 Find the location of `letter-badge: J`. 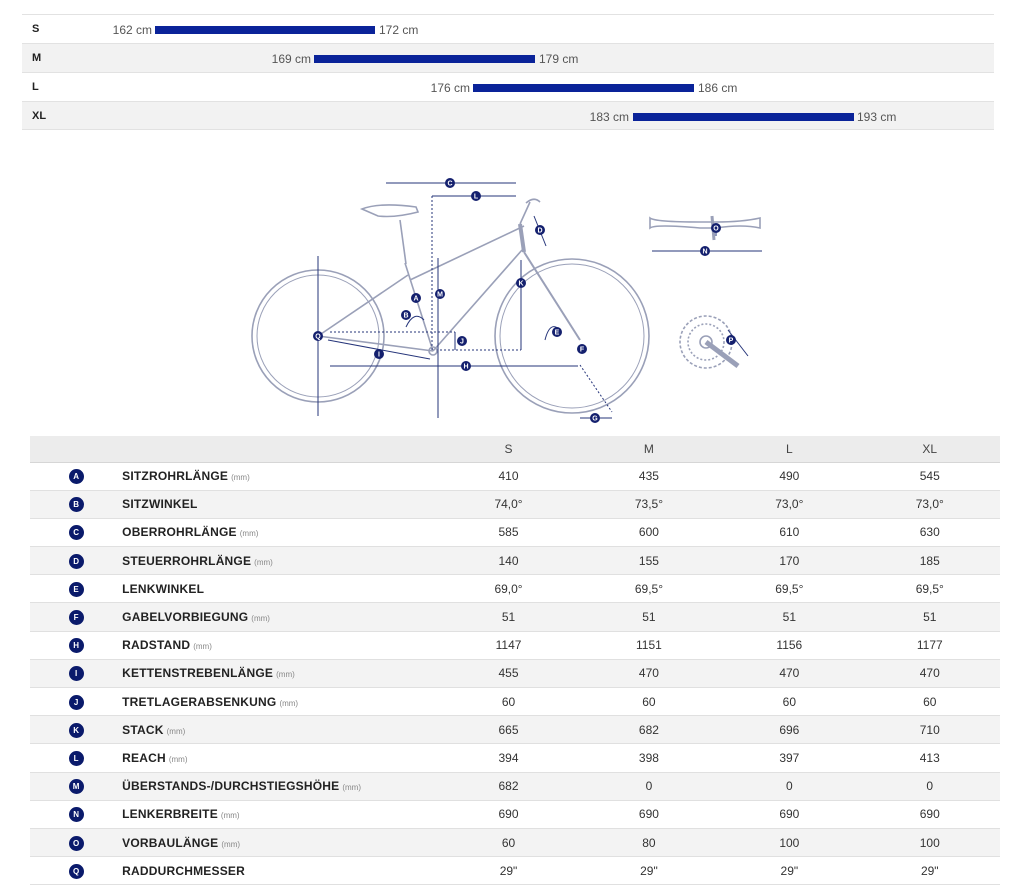

letter-badge: J is located at coordinates (76, 702).